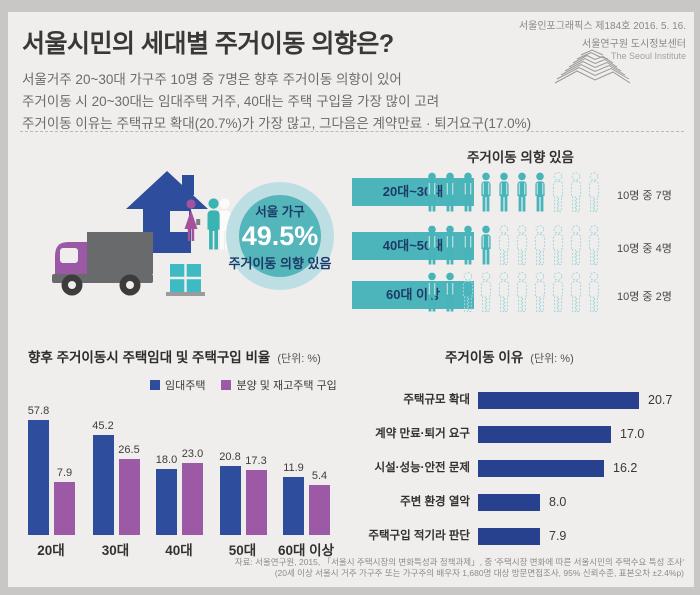 This screenshot has width=700, height=595. I want to click on reason-label: 주택규모 확대, so click(436, 400).